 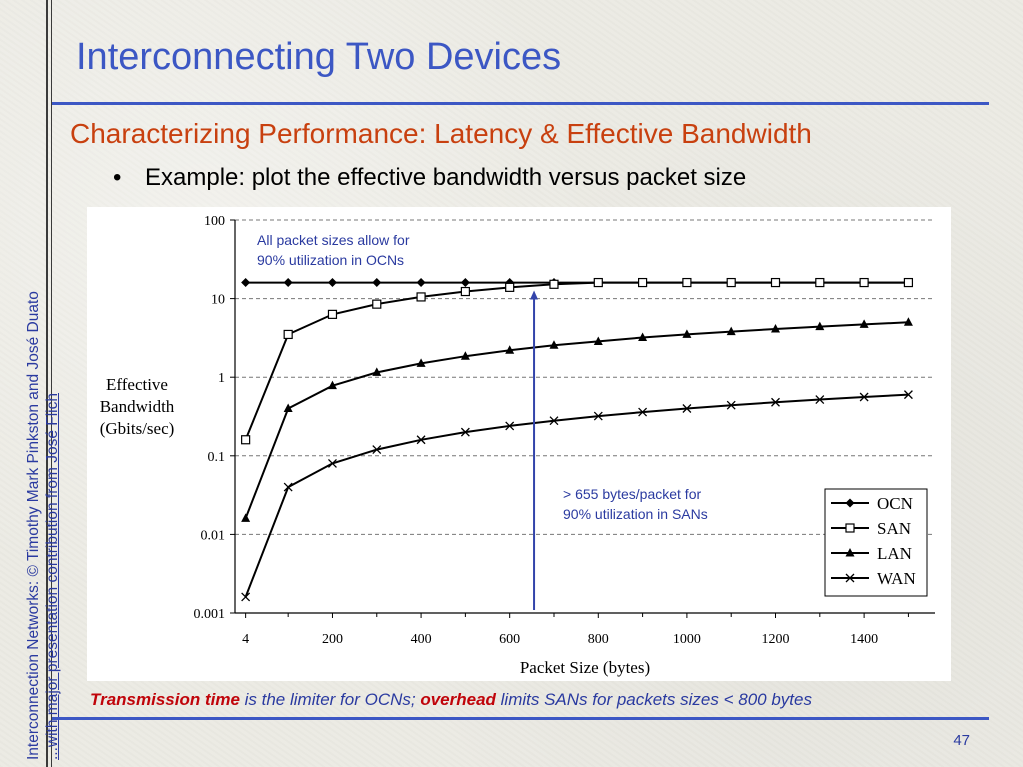 I want to click on y-tick-label: 0.01, so click(x=213, y=535).